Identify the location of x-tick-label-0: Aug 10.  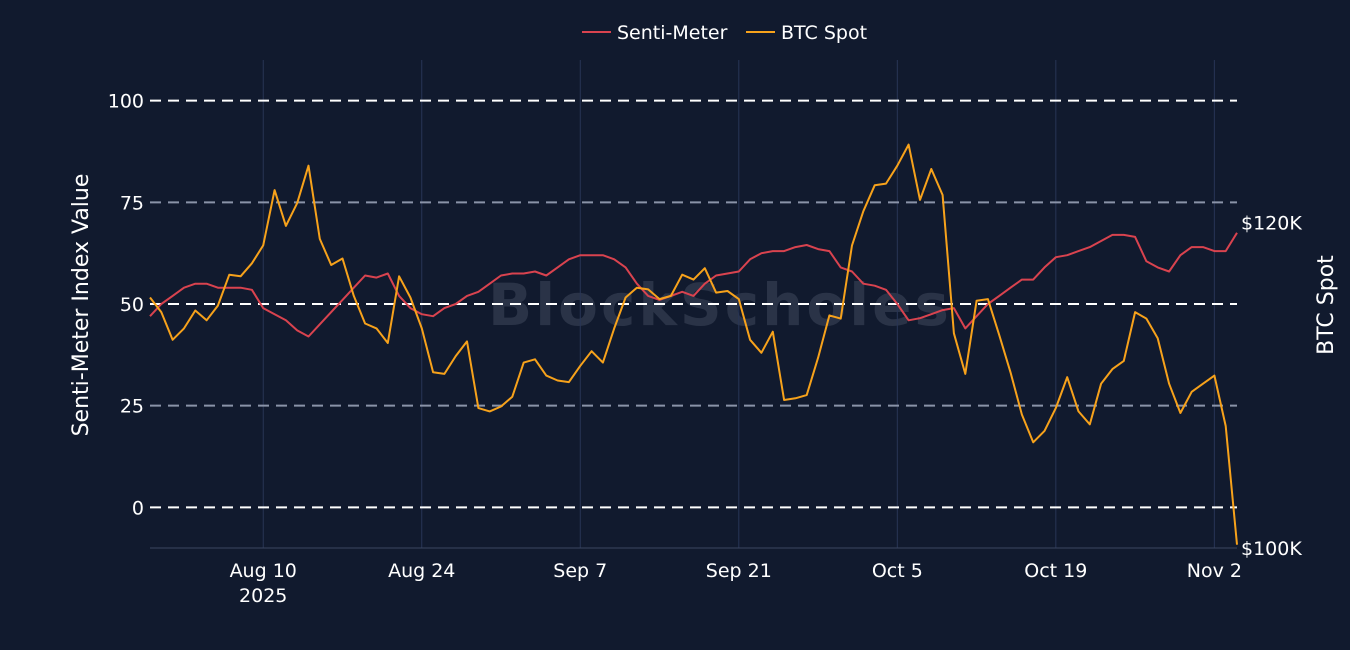
(263, 571).